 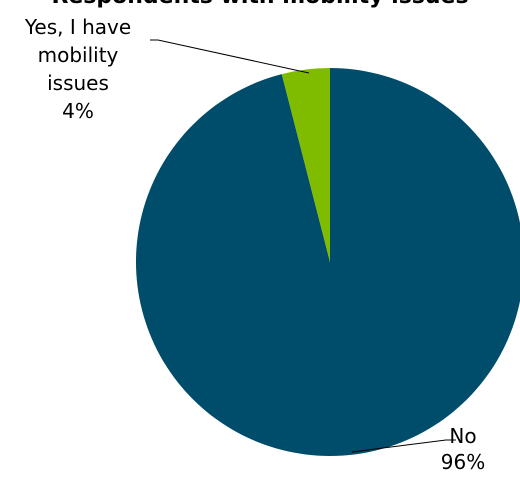 I want to click on slice-label-1-line-0: Yes, I have, so click(x=77, y=27).